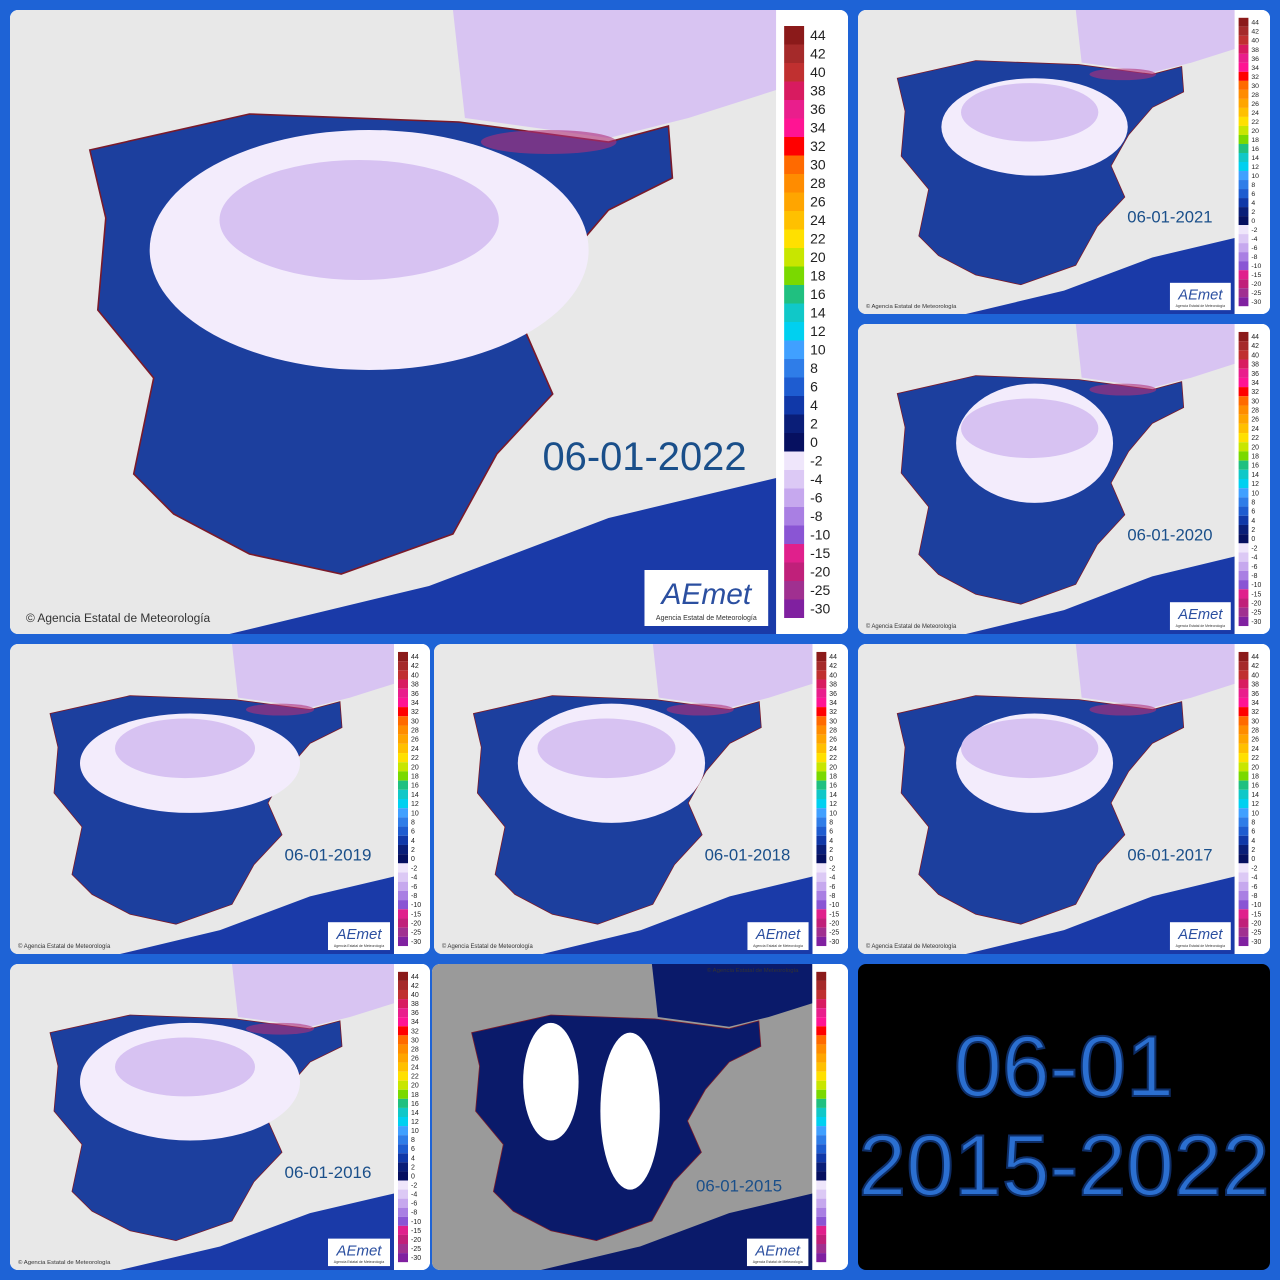  What do you see at coordinates (1255, 484) in the screenshot?
I see `colorbar-label: 12` at bounding box center [1255, 484].